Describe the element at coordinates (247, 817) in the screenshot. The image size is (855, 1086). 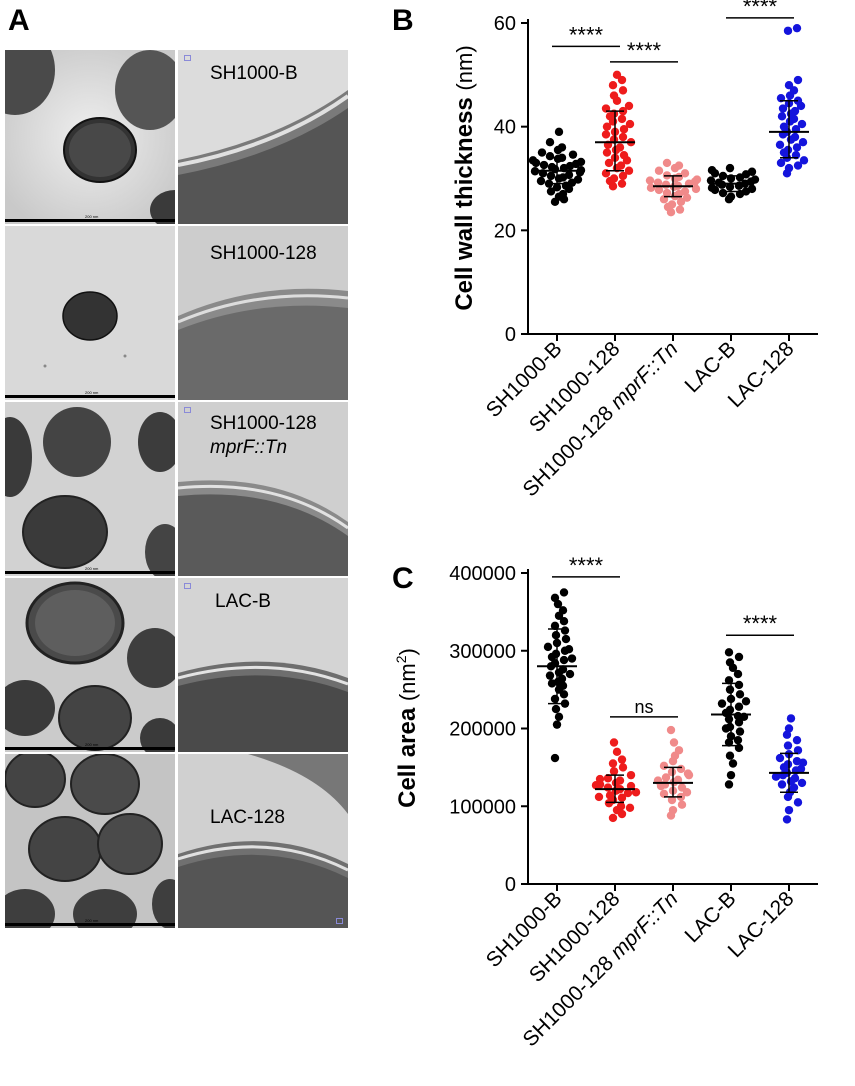
I see `micrograph-label: LAC-128` at that location.